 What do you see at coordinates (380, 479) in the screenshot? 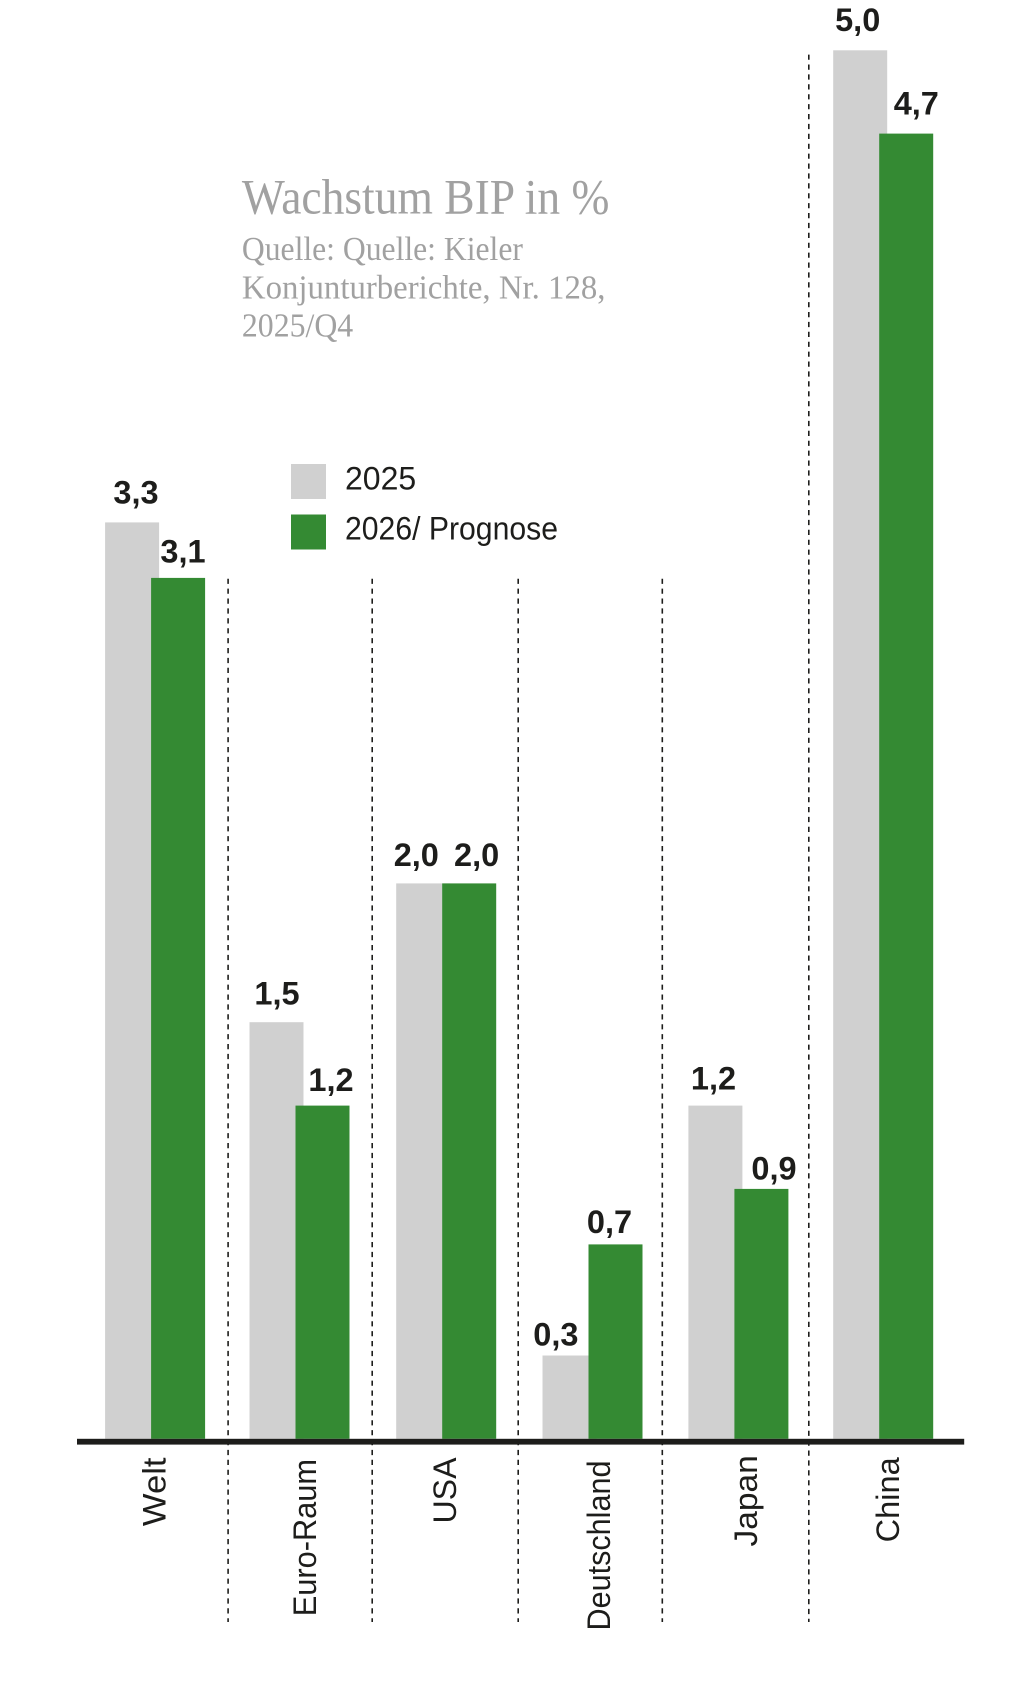
I see `svg-text: 2025` at bounding box center [380, 479].